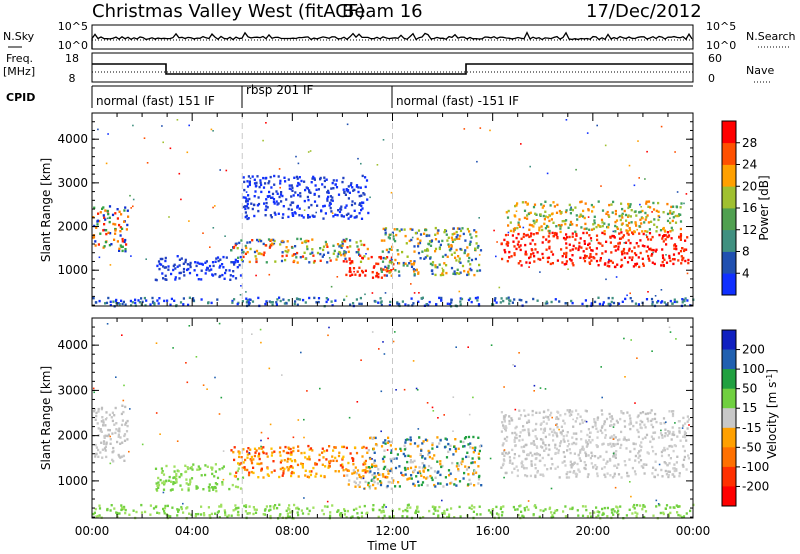 This screenshot has width=800, height=554. I want to click on power-cbar-tick-5: 24, so click(749, 165).